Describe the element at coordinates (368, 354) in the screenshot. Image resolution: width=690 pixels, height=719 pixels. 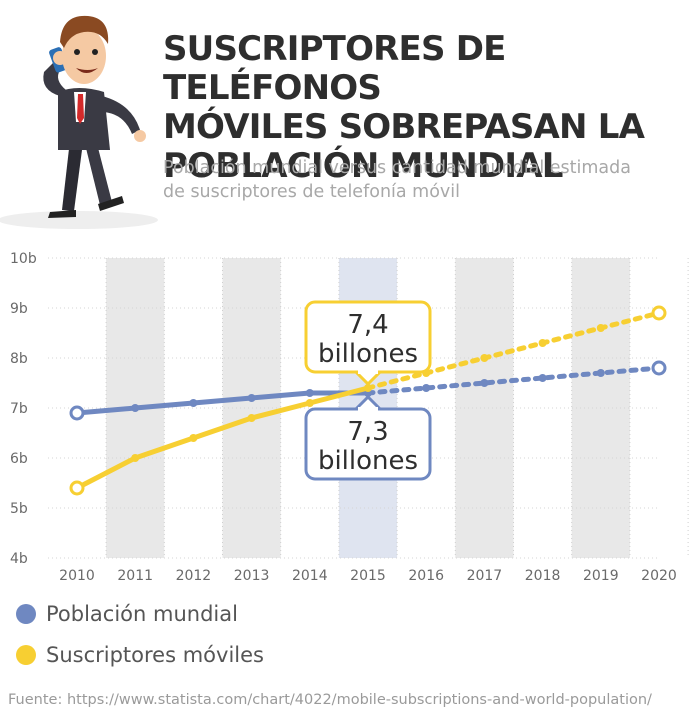
I see `callout-unit-subscribers: billones` at that location.